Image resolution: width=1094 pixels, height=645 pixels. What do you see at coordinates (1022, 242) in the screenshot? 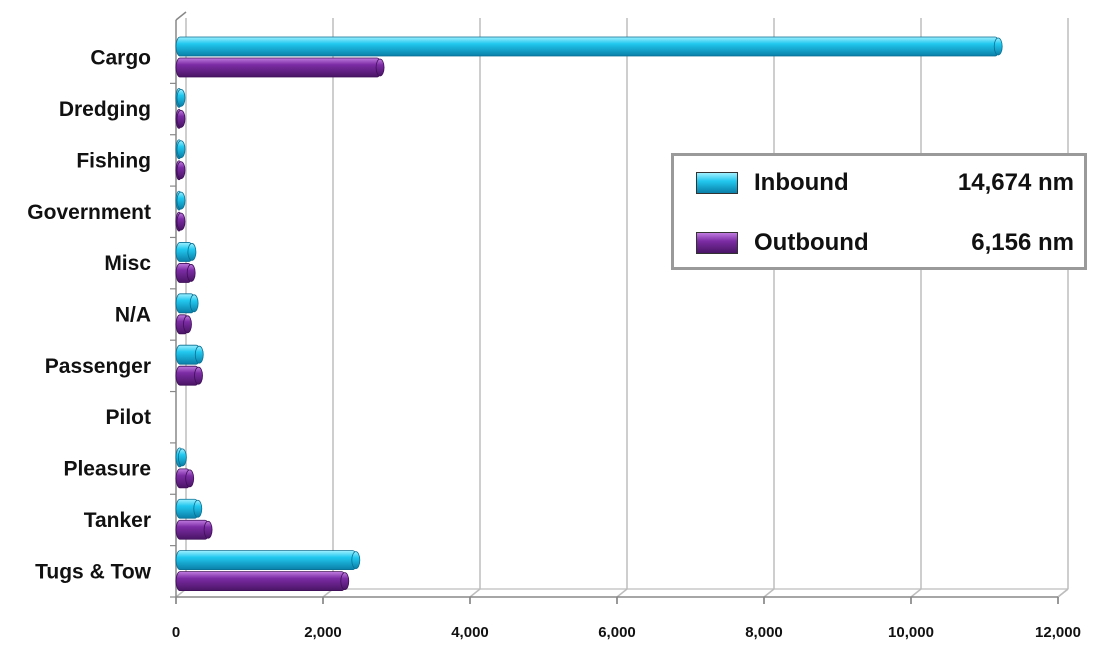
I see `legend-total-outbound: 6,156 nm` at bounding box center [1022, 242].